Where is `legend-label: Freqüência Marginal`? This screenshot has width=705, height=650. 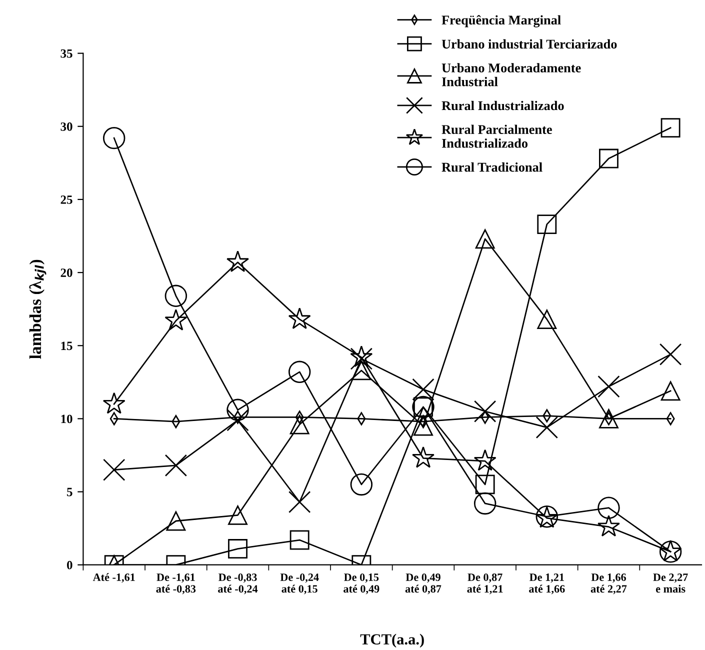 legend-label: Freqüência Marginal is located at coordinates (501, 21).